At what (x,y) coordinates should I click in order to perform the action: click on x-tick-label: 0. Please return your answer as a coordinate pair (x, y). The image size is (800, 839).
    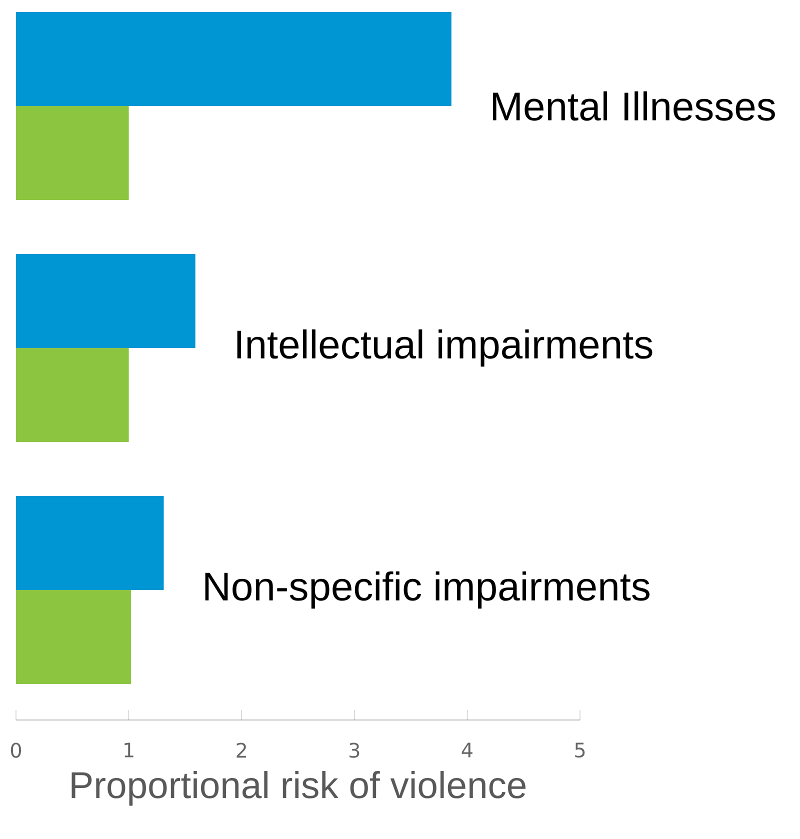
    Looking at the image, I should click on (16, 750).